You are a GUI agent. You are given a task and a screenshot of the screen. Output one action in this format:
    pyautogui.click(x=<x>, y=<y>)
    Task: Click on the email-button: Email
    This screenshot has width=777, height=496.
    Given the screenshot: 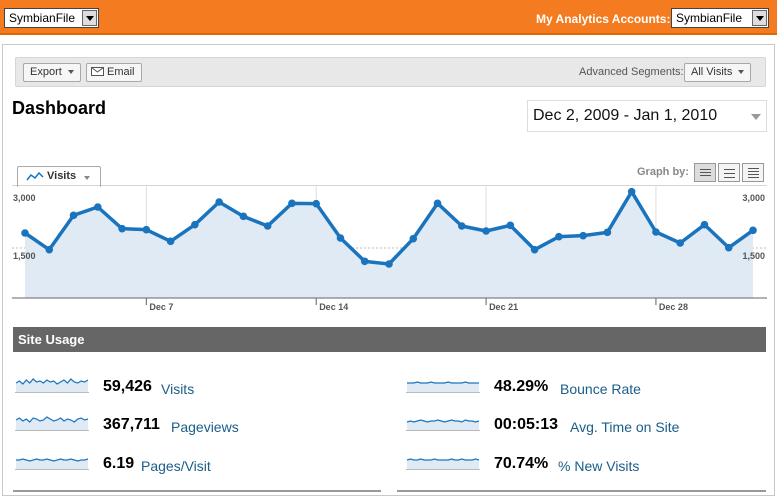 What is the action you would take?
    pyautogui.click(x=114, y=72)
    